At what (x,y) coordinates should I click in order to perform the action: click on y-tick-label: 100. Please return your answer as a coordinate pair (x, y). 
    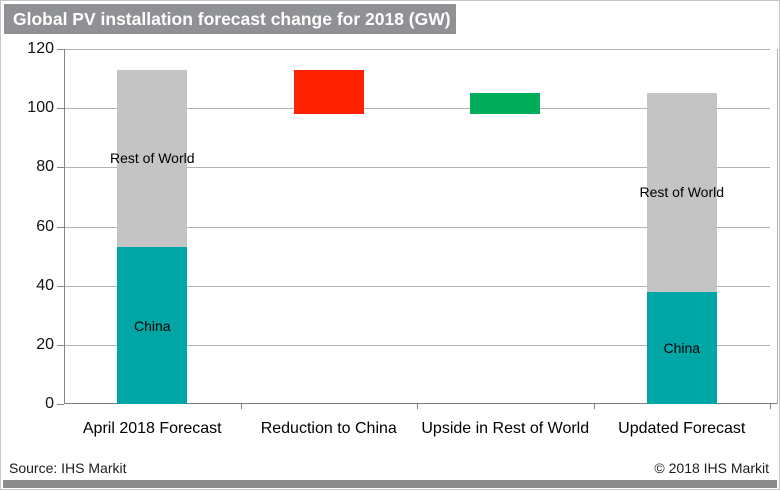
    Looking at the image, I should click on (40, 108).